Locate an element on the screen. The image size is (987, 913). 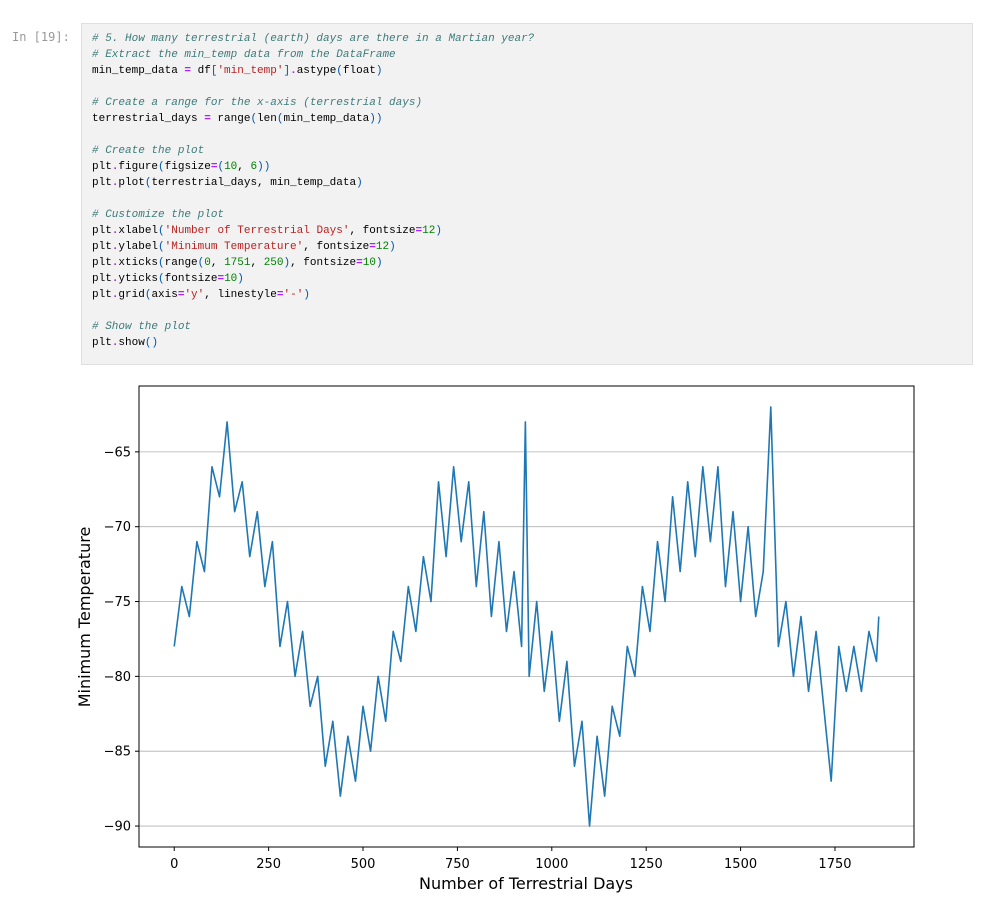
x-axis-label: Number of Terrestrial Days is located at coordinates (526, 883).